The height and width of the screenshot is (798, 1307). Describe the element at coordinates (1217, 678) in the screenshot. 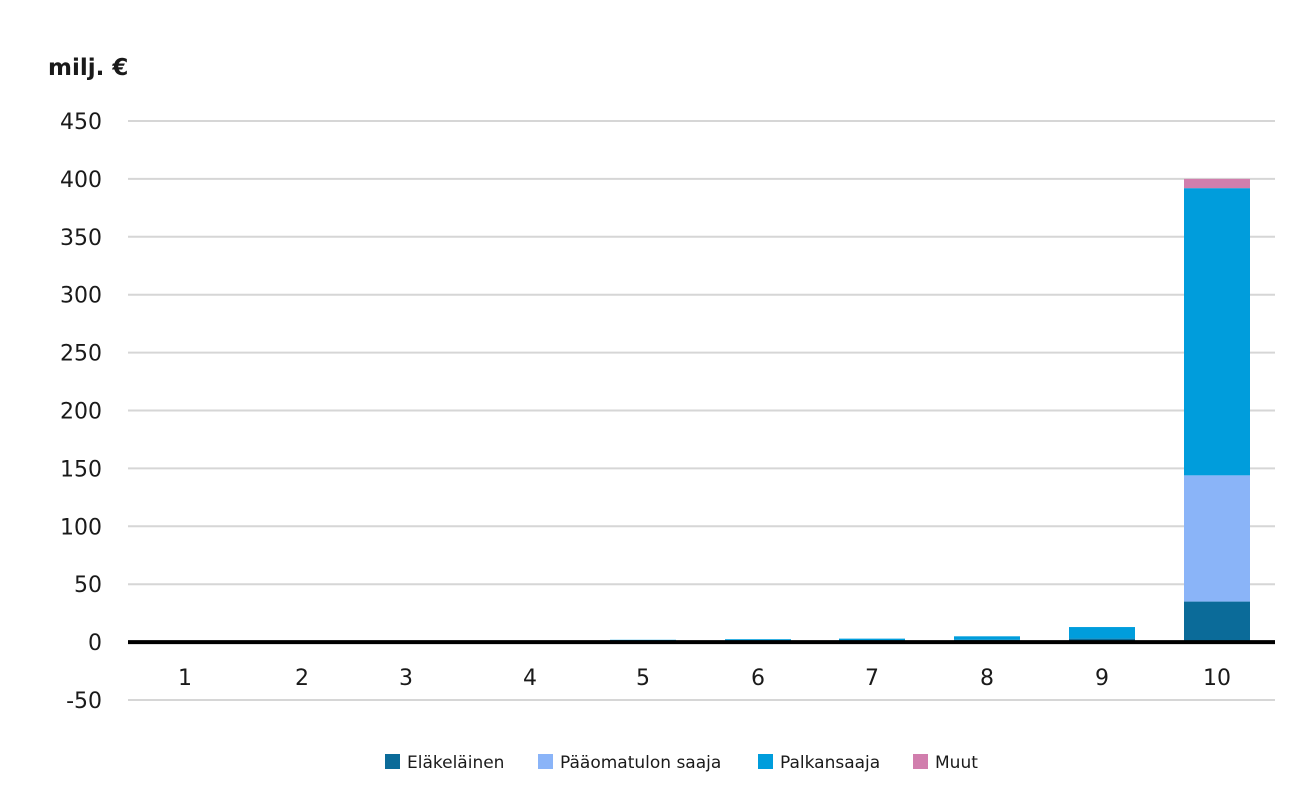

I see `x-tick-label: 10` at that location.